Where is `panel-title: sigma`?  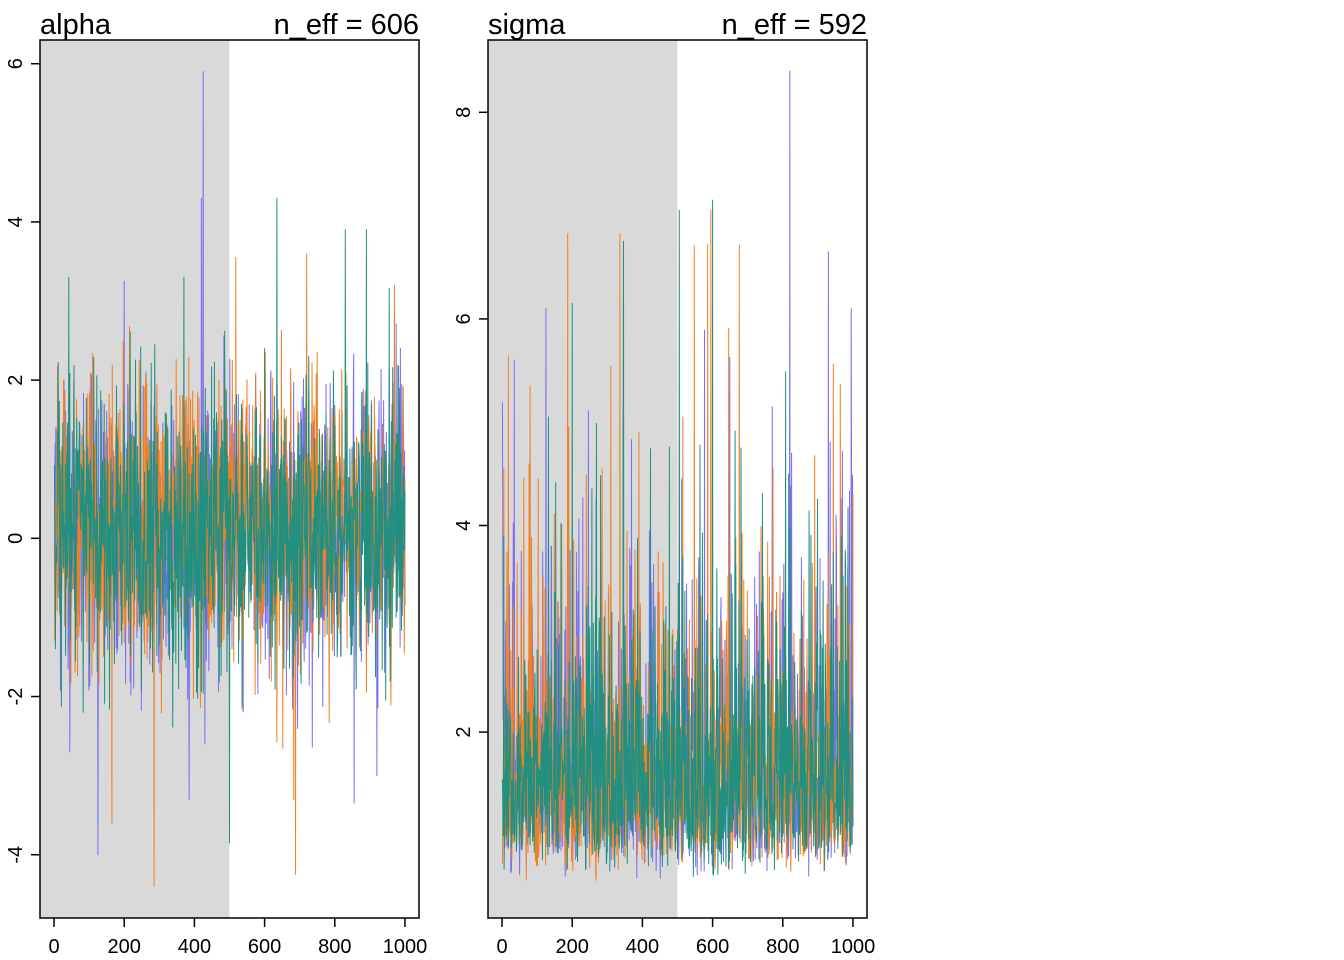
panel-title: sigma is located at coordinates (527, 25).